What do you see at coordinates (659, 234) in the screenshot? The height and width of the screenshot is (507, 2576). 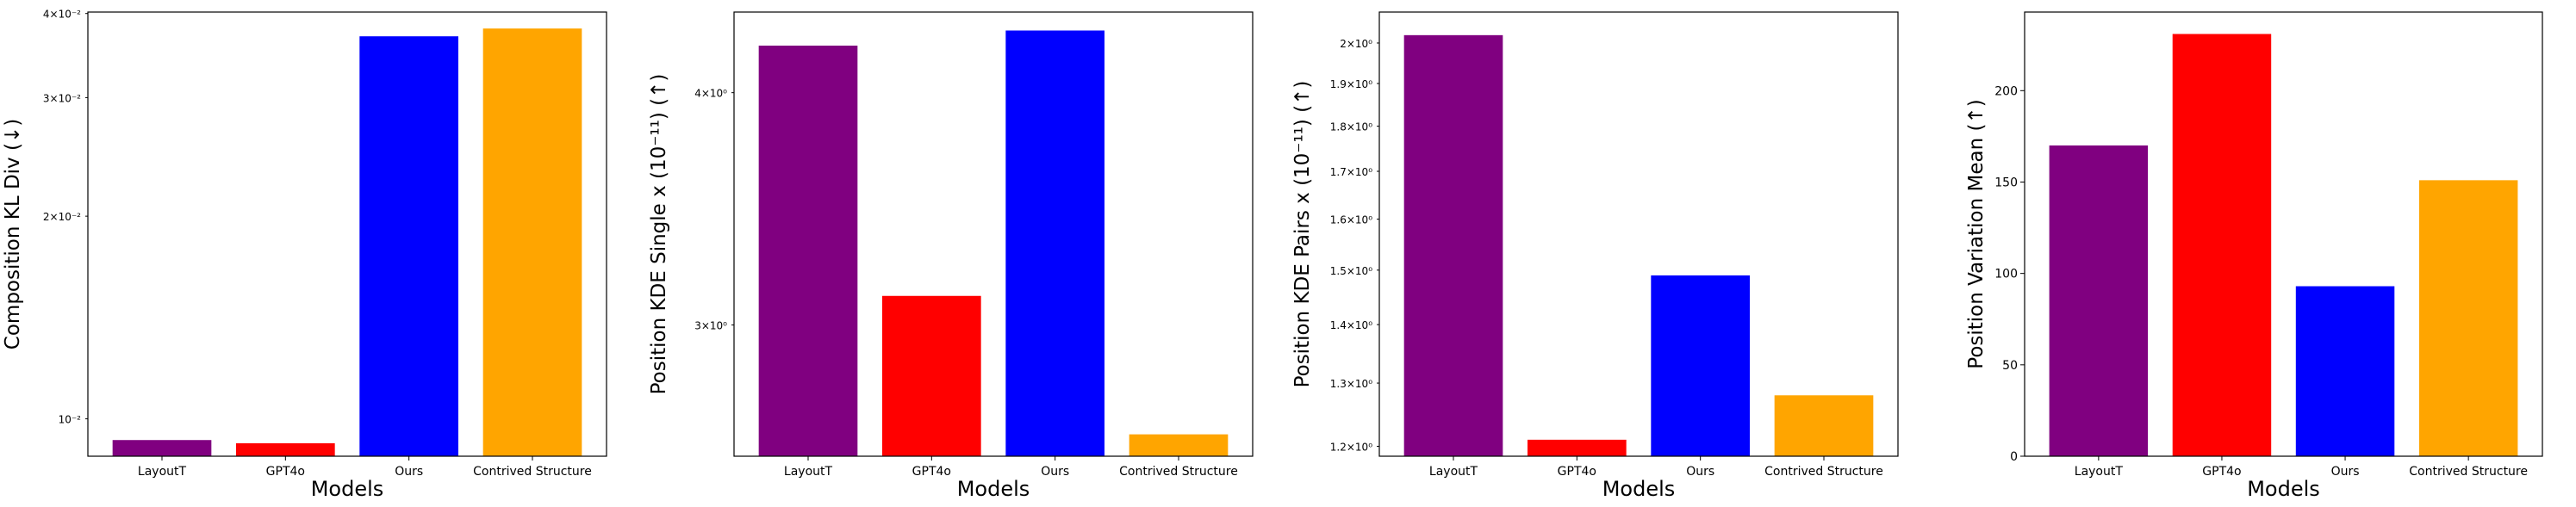 I see `y-axis-title: Position KDE Single x (10⁻¹¹) (↑)` at bounding box center [659, 234].